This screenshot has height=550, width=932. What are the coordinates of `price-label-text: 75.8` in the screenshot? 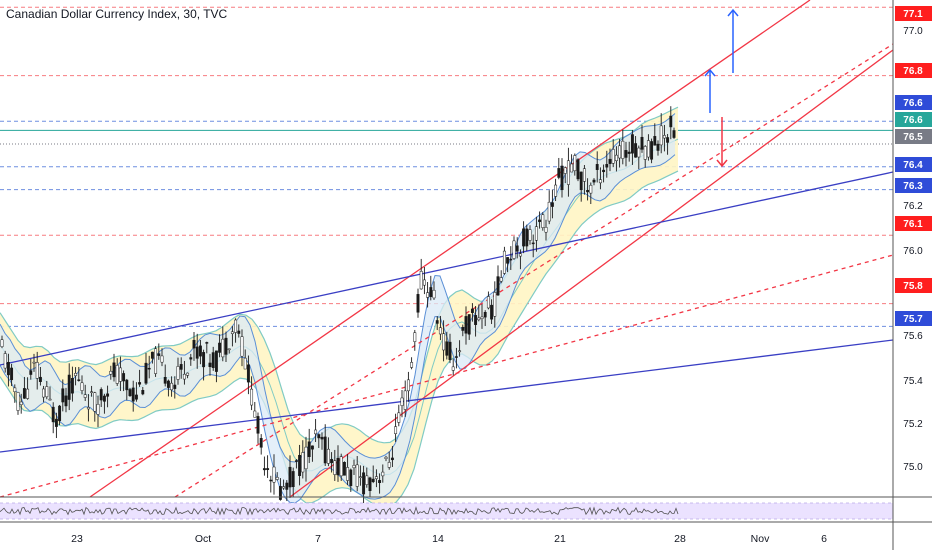 It's located at (913, 286).